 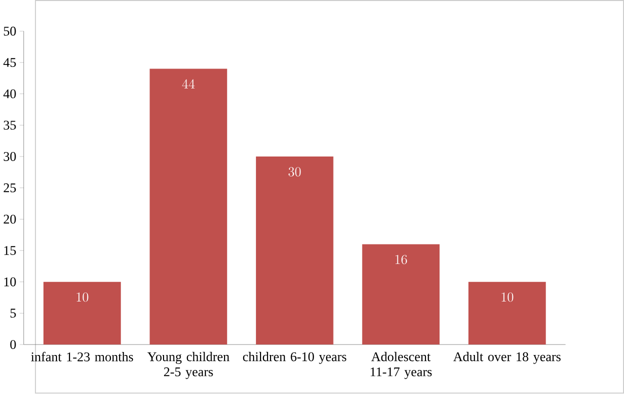 What do you see at coordinates (401, 366) in the screenshot?
I see `x-tick-label: Adolescent 11-17 years` at bounding box center [401, 366].